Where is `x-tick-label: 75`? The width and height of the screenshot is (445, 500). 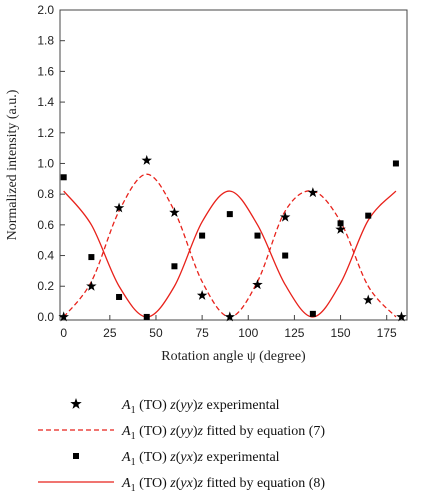 x-tick-label: 75 is located at coordinates (202, 333).